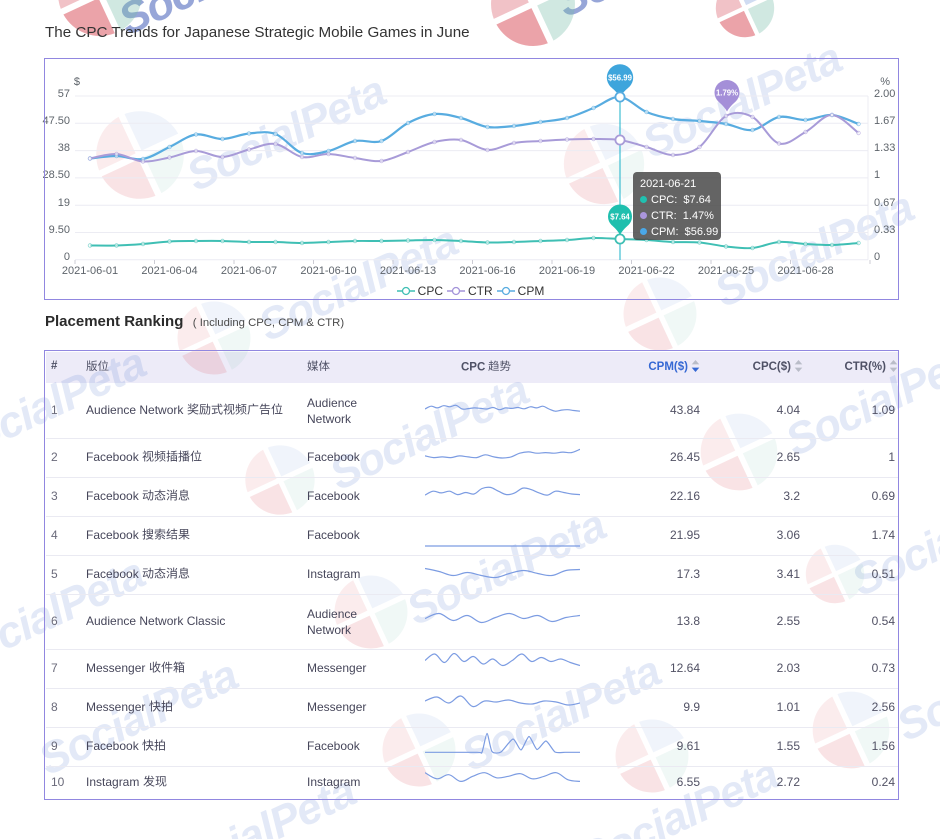  Describe the element at coordinates (620, 216) in the screenshot. I see `svg-text: $7.64` at that location.